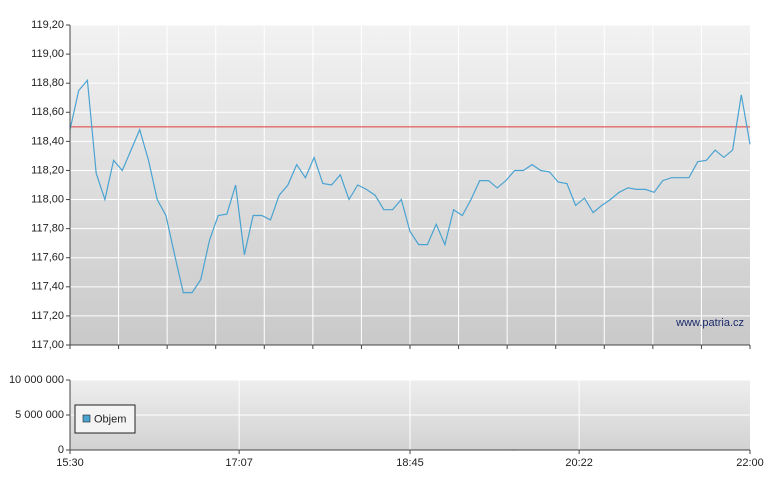 This screenshot has width=780, height=495. What do you see at coordinates (110, 419) in the screenshot?
I see `legend-label: Objem` at bounding box center [110, 419].